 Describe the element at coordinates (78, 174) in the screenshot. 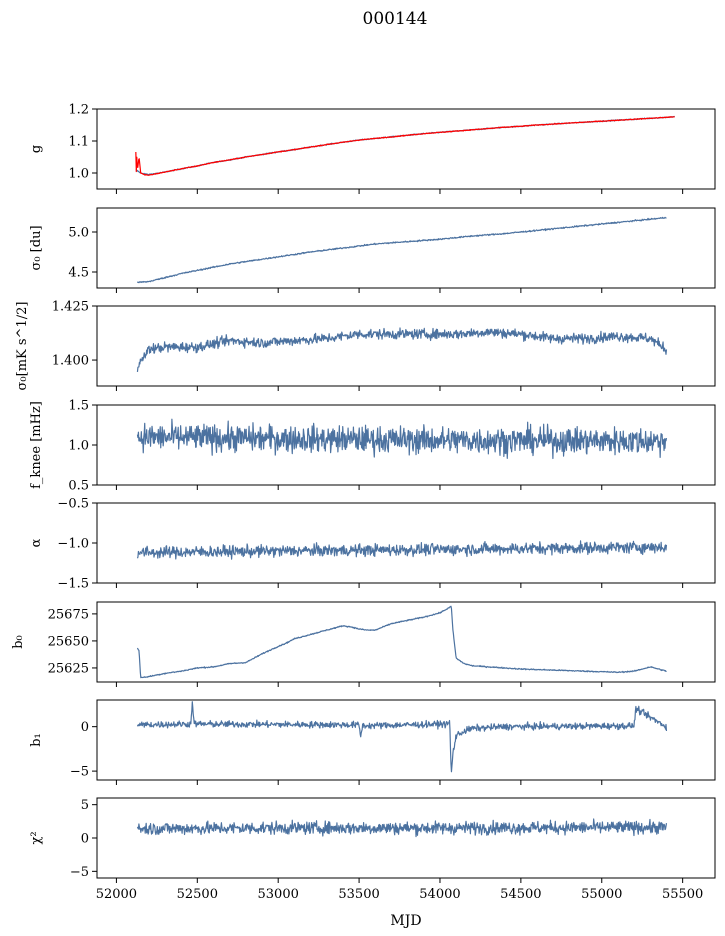

I see `y-tick-label-0-0: 1.0` at that location.